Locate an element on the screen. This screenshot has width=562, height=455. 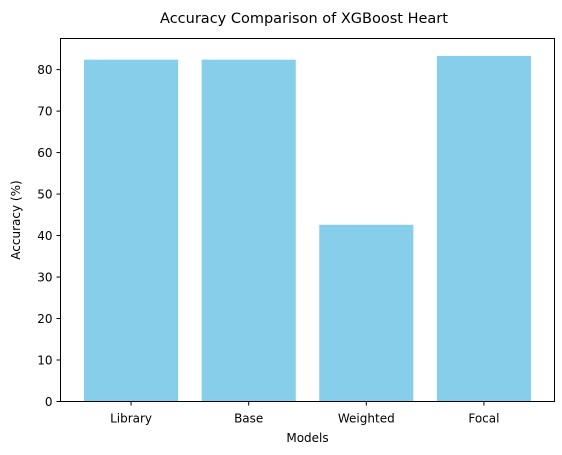
bar-base is located at coordinates (248, 230).